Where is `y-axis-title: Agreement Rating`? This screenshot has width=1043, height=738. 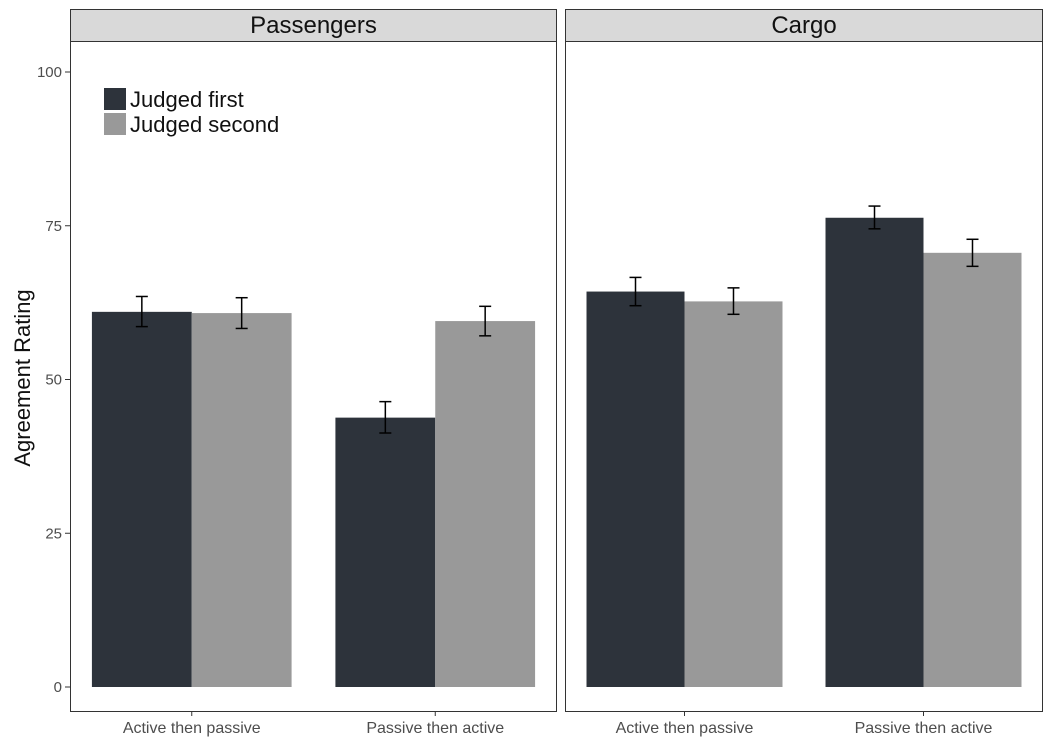 y-axis-title: Agreement Rating is located at coordinates (22, 377).